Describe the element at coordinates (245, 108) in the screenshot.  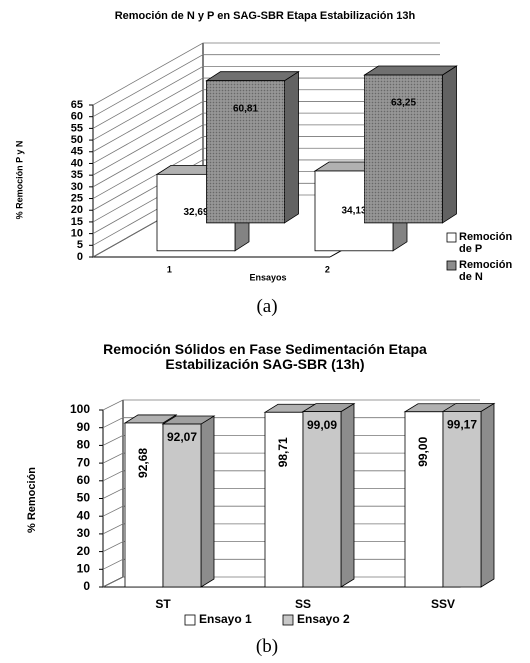
I see `value-label: 60,81` at that location.